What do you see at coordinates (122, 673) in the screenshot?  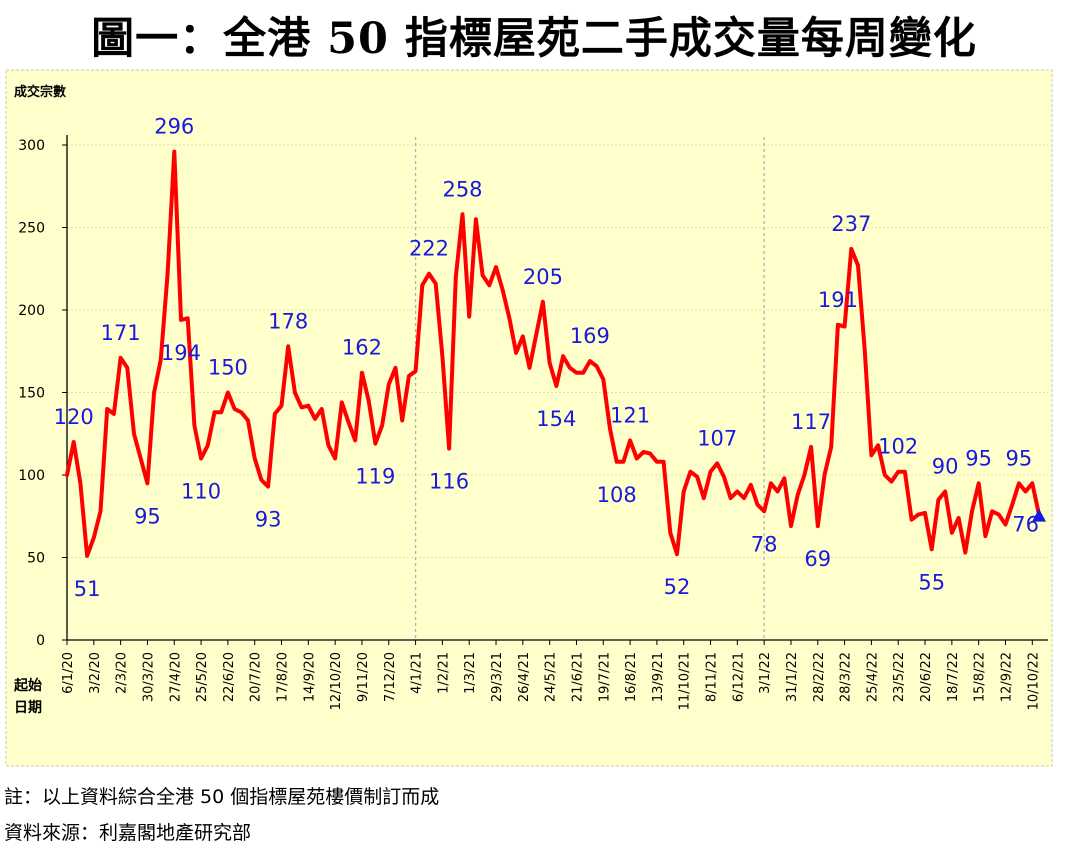 I see `x-tick-label: 2/3/20` at bounding box center [122, 673].